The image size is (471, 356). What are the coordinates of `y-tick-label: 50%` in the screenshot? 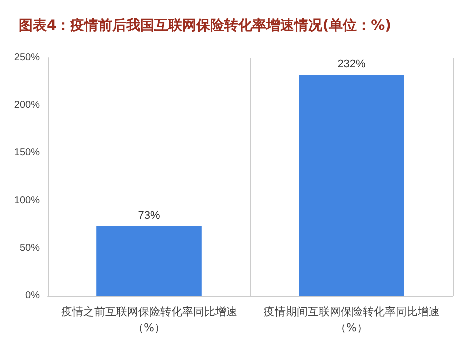 It's located at (30, 248).